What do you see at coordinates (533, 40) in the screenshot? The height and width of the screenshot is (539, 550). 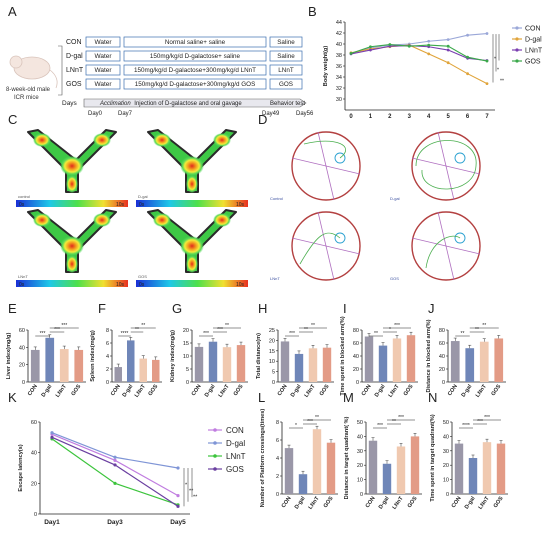 I see `legend-label: D-gal` at bounding box center [533, 40].